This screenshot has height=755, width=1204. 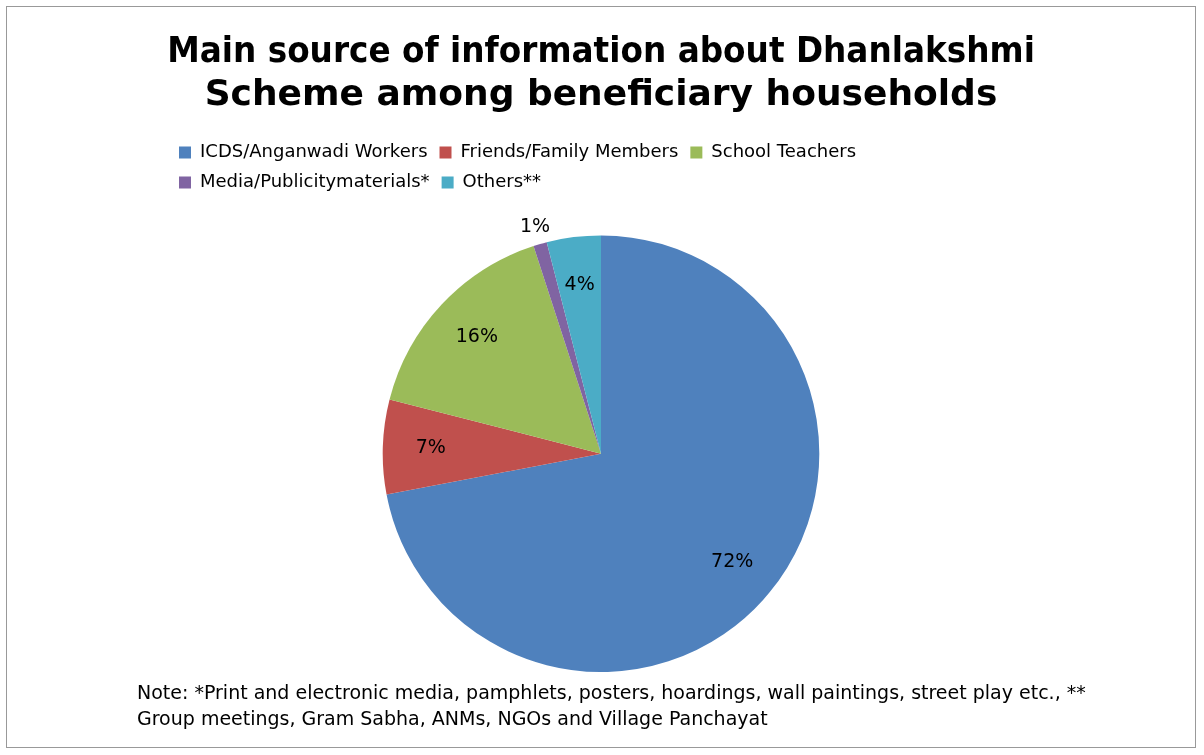 What do you see at coordinates (569, 151) in the screenshot?
I see `legend-label: Friends/Family Members` at bounding box center [569, 151].